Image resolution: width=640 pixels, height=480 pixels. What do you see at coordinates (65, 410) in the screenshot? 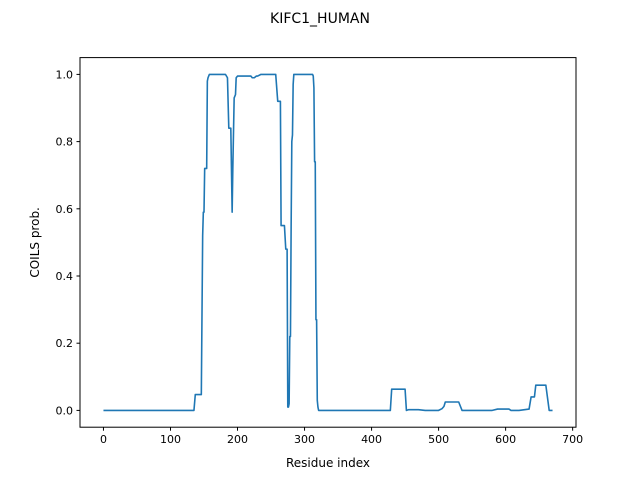
I see `y-tick-label: 0.0` at bounding box center [65, 410].